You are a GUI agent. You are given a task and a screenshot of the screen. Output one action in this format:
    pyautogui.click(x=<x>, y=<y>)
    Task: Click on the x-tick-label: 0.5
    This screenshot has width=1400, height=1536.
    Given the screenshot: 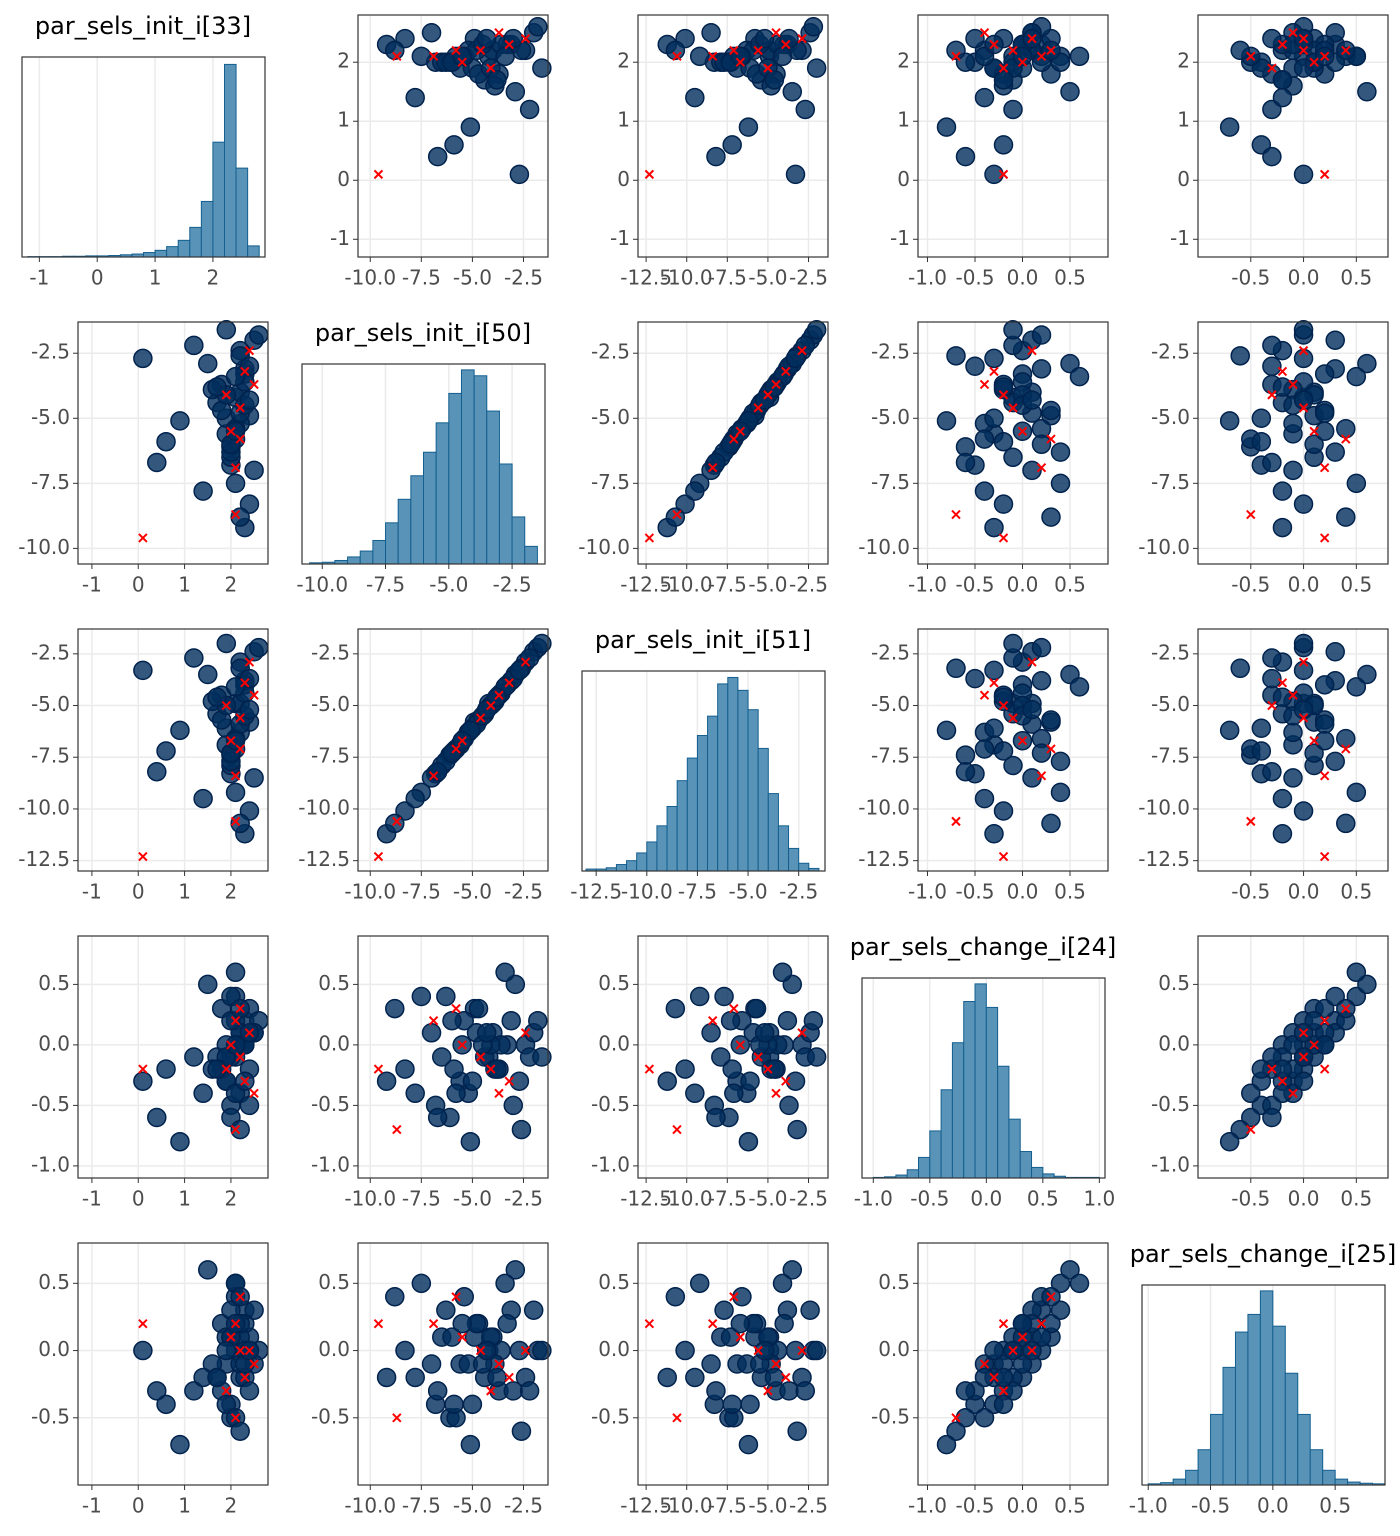 What is the action you would take?
    pyautogui.click(x=1356, y=585)
    